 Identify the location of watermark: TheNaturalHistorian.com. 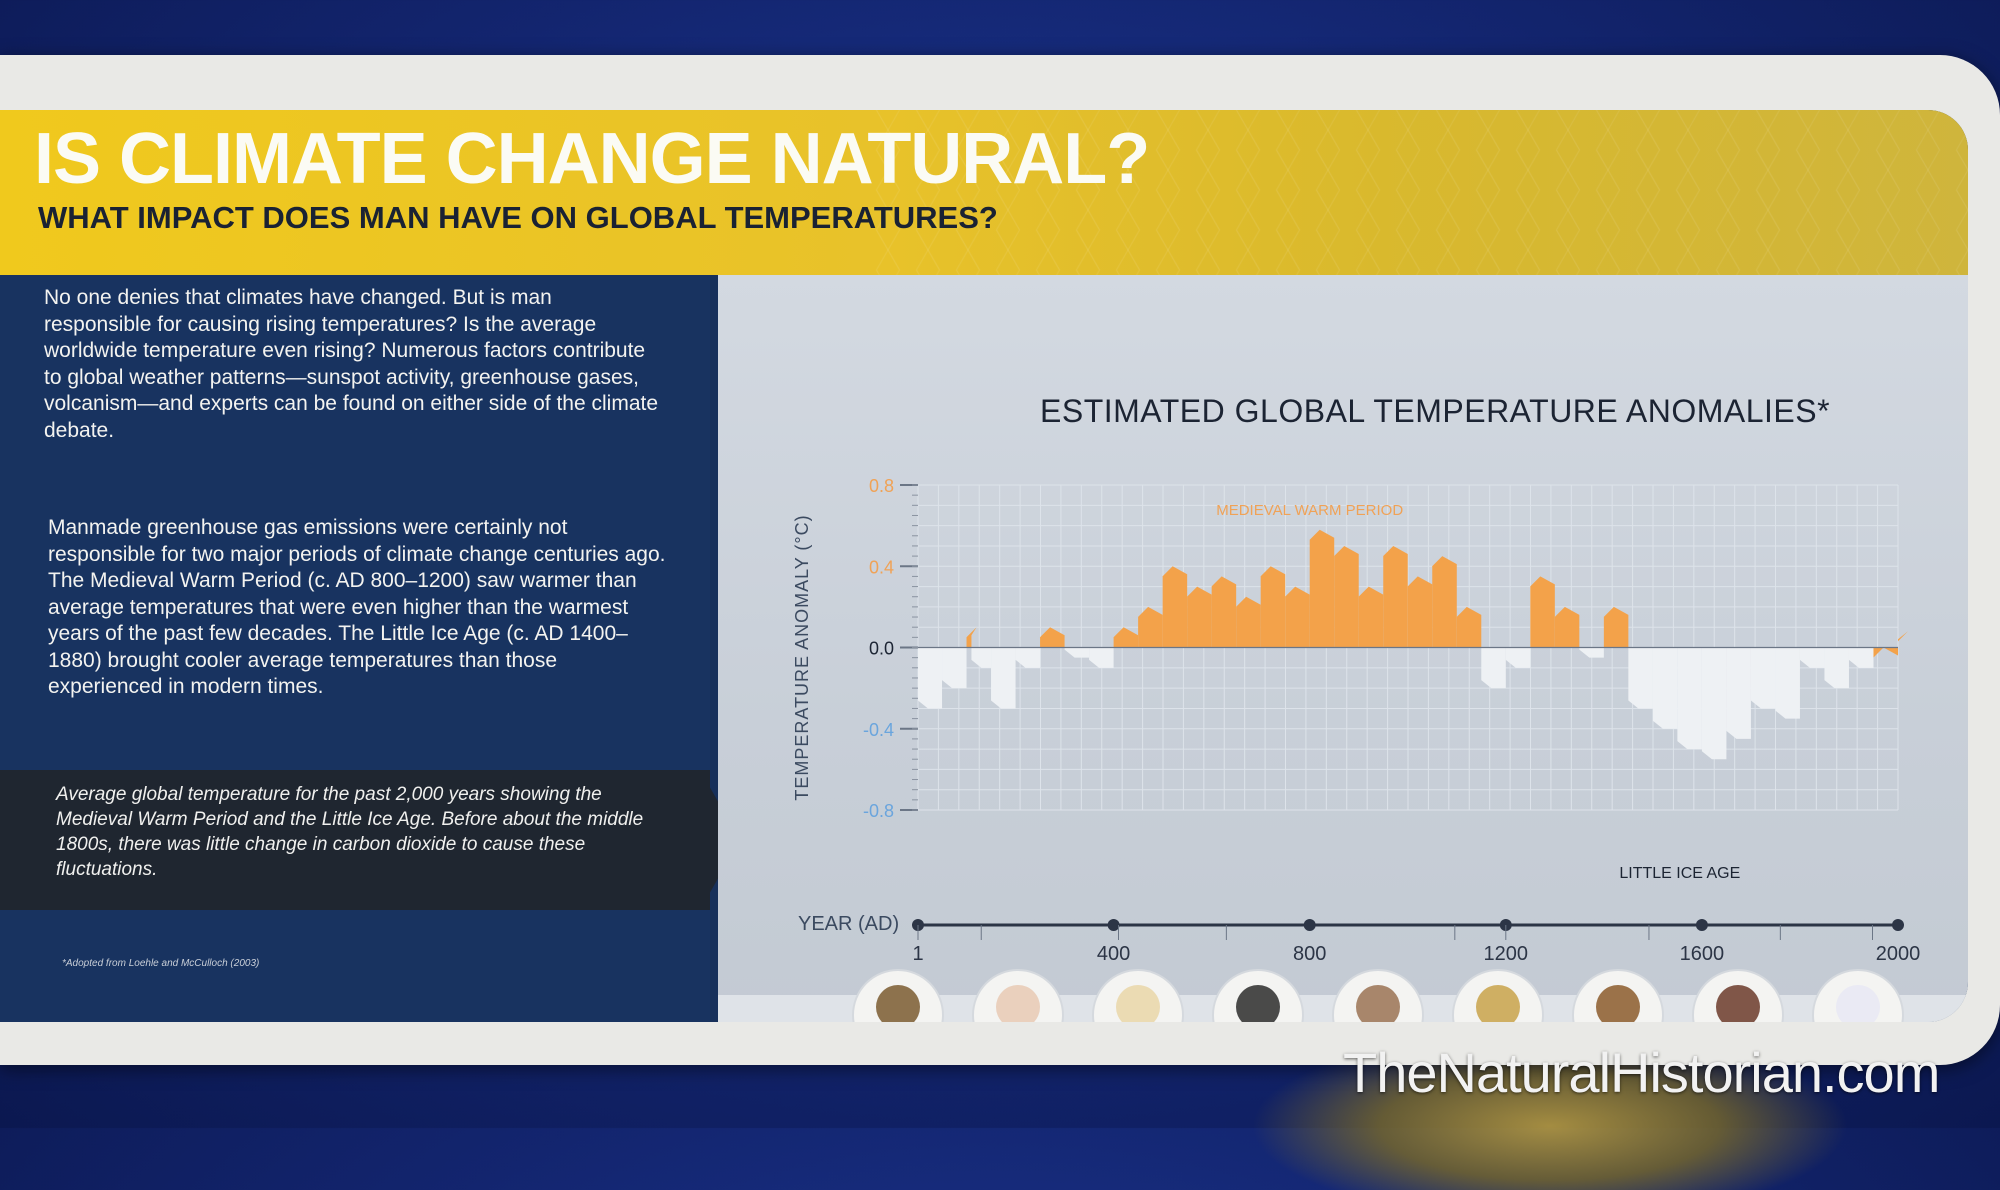
(1641, 1072).